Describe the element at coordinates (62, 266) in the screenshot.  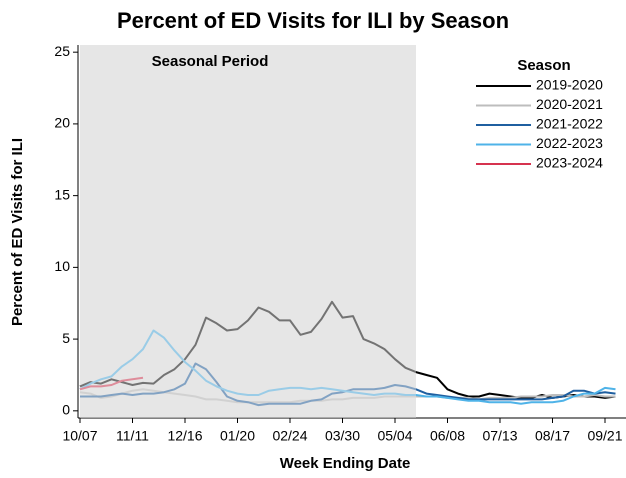
I see `y-tick-label: 10` at that location.